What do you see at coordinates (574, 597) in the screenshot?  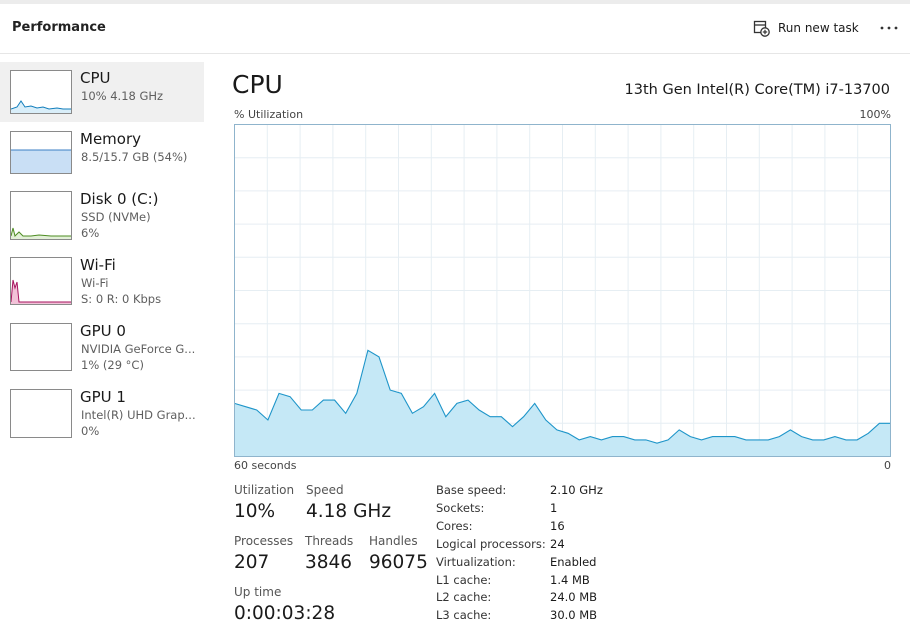 I see `spec-value: 24.0 MB` at bounding box center [574, 597].